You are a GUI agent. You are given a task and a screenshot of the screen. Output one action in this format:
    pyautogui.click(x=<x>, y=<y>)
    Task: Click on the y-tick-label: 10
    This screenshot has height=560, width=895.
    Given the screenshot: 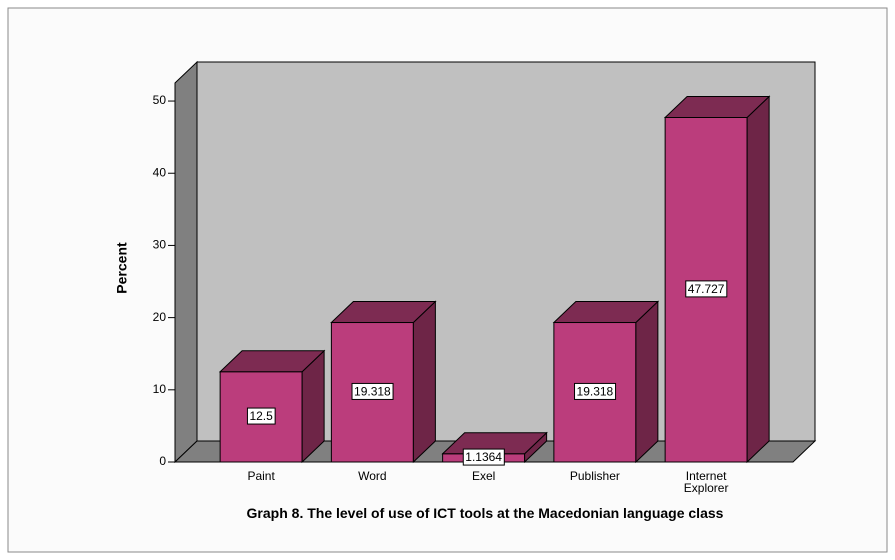 What is the action you would take?
    pyautogui.click(x=160, y=389)
    